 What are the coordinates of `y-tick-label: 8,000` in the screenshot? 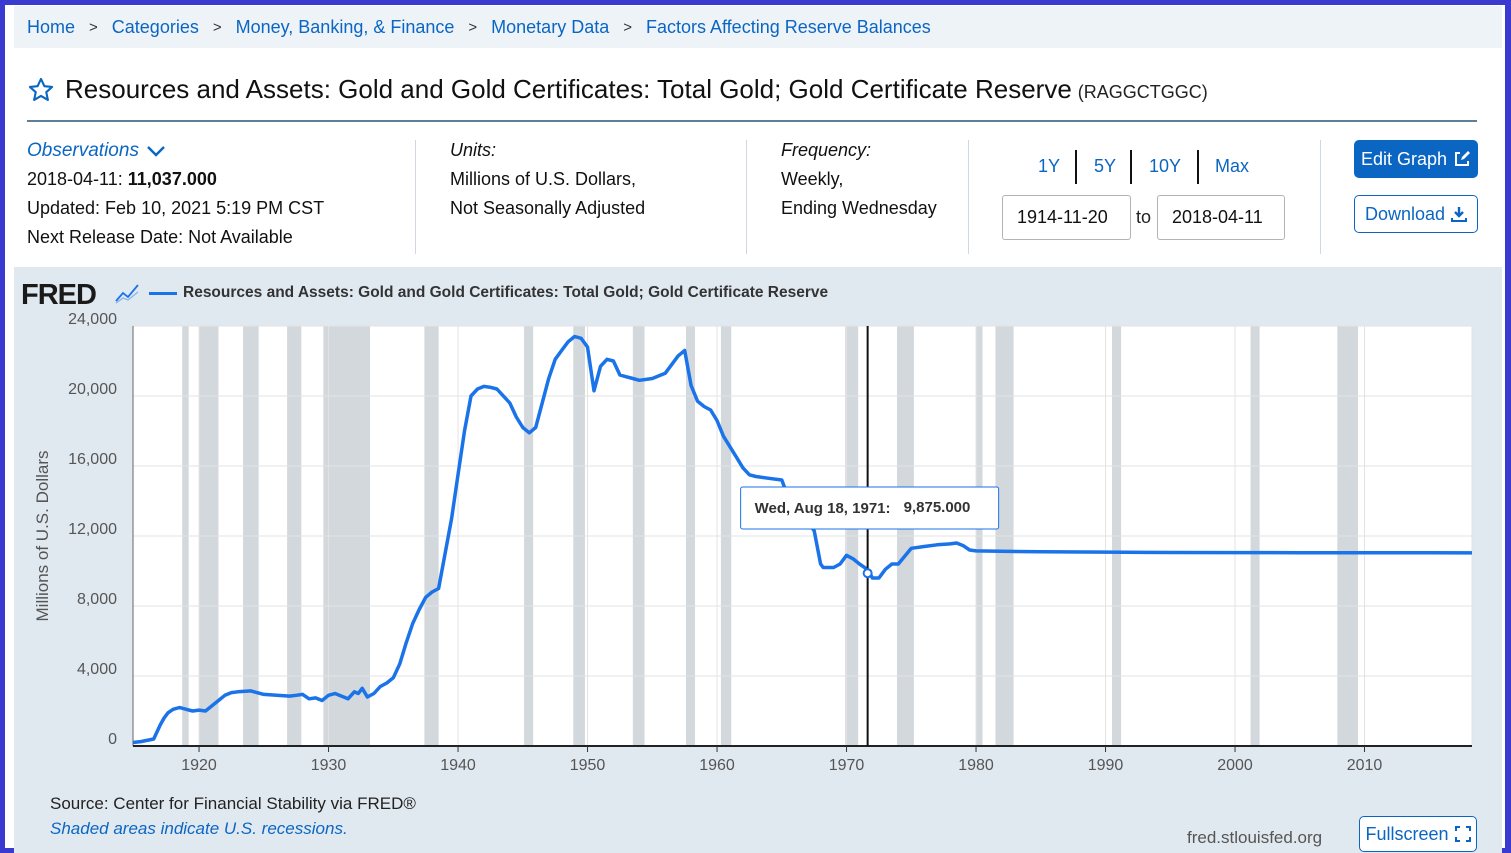 It's located at (97, 599).